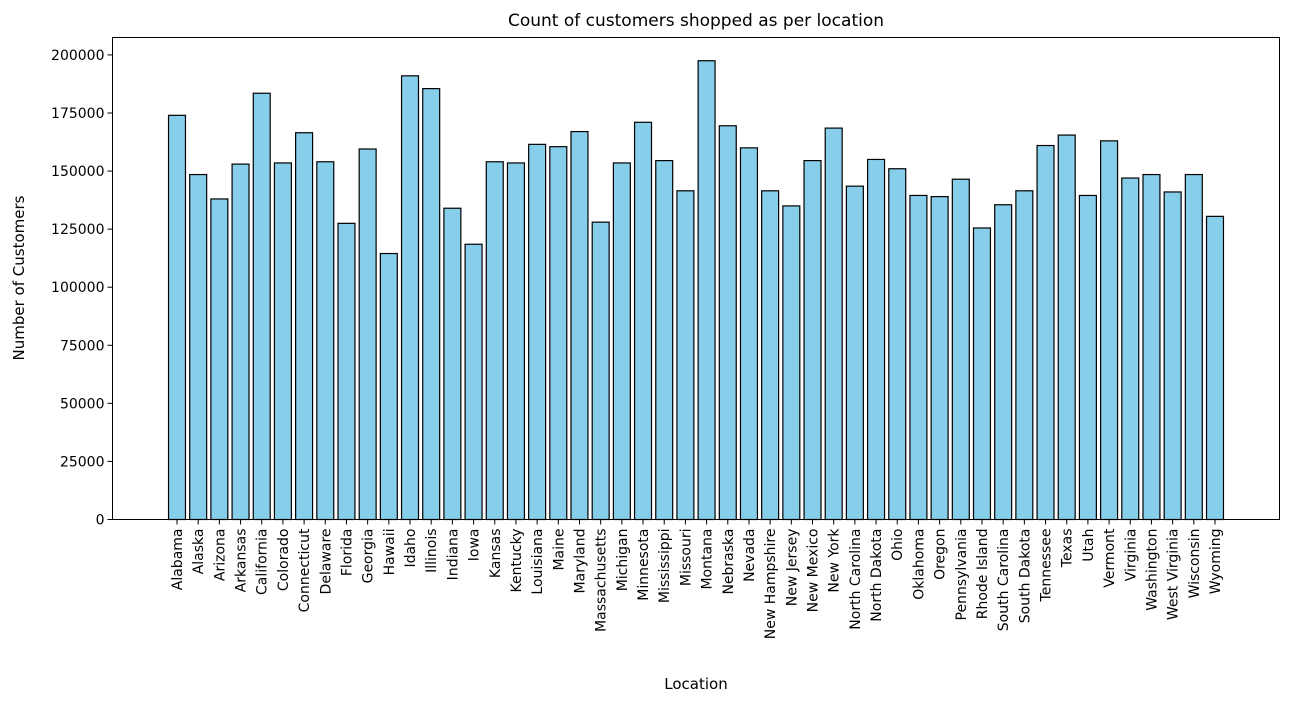 The height and width of the screenshot is (708, 1314). I want to click on bar-georgia, so click(367, 334).